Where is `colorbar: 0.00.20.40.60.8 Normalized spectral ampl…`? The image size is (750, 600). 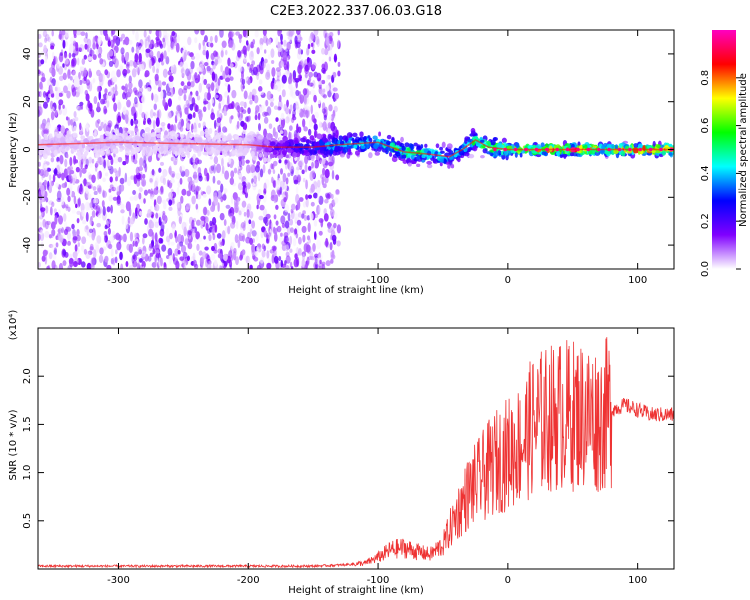
colorbar: 0.00.20.40.60.8 Normalized spectral ampl… is located at coordinates (724, 153).